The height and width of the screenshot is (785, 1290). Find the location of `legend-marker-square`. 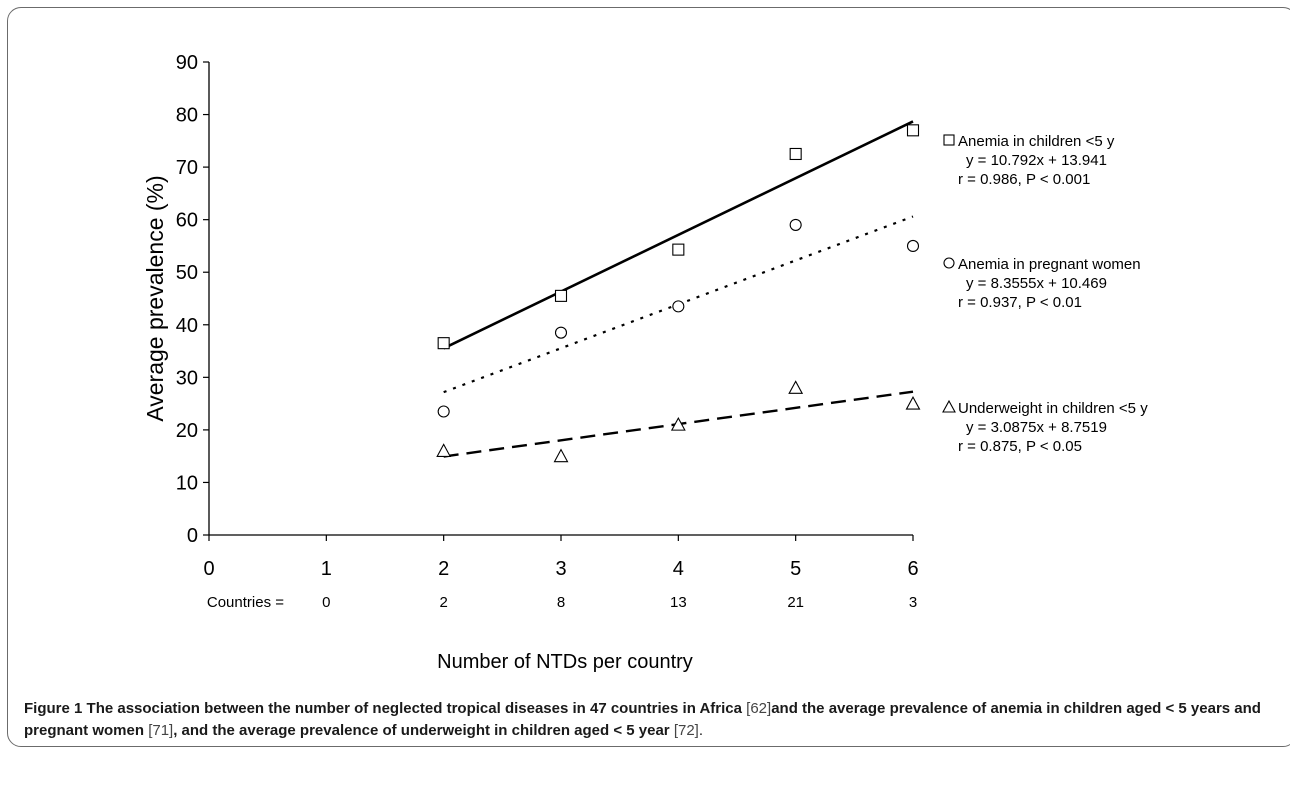

legend-marker-square is located at coordinates (949, 140).